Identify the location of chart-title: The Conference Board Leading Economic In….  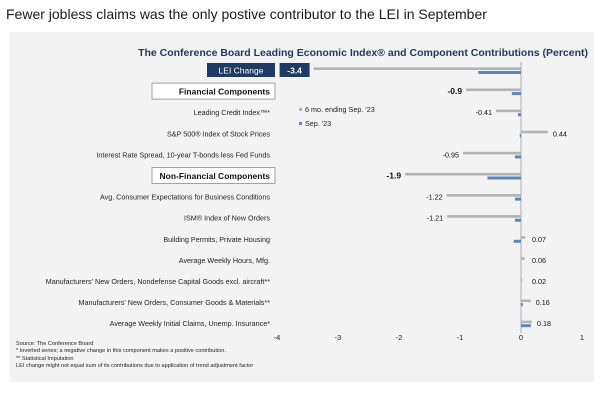
(363, 53).